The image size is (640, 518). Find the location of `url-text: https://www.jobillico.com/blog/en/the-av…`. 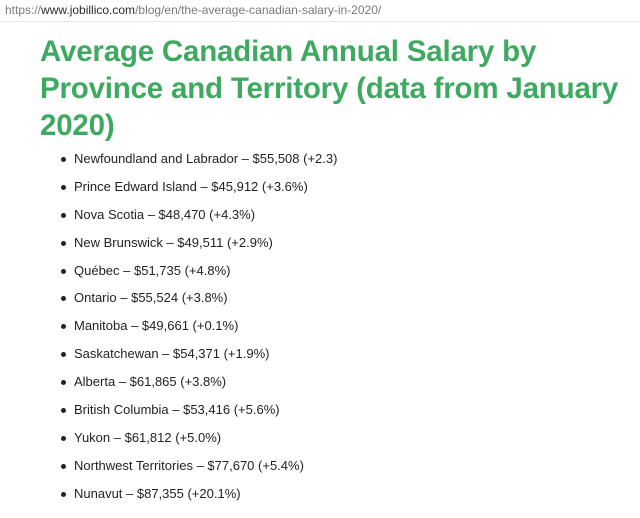

url-text: https://www.jobillico.com/blog/en/the-av… is located at coordinates (193, 10).